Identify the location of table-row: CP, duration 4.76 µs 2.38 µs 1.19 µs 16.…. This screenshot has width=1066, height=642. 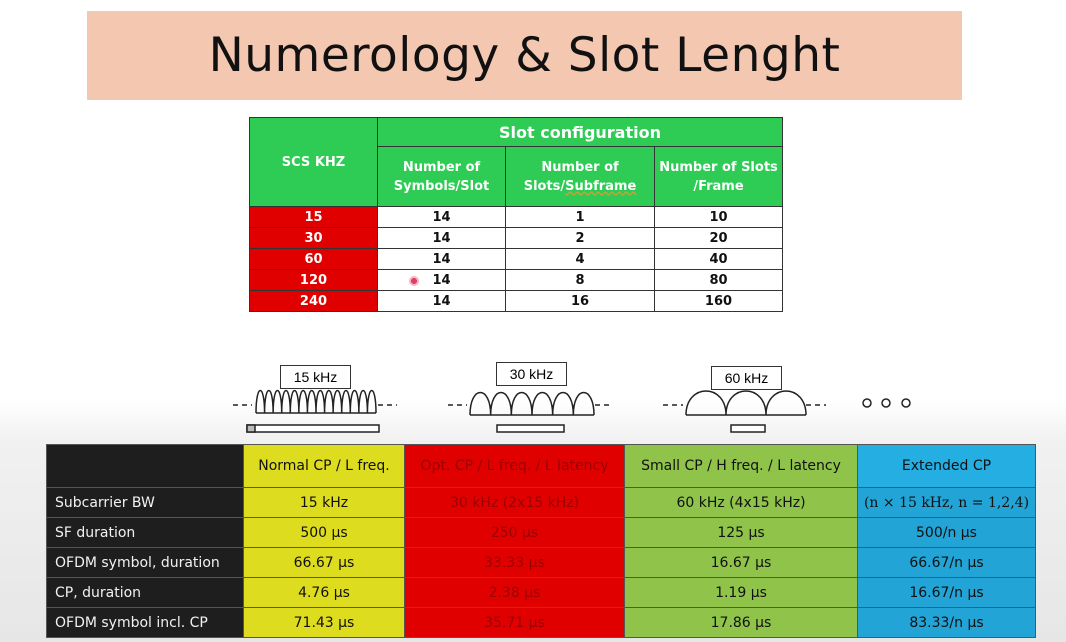
(541, 592).